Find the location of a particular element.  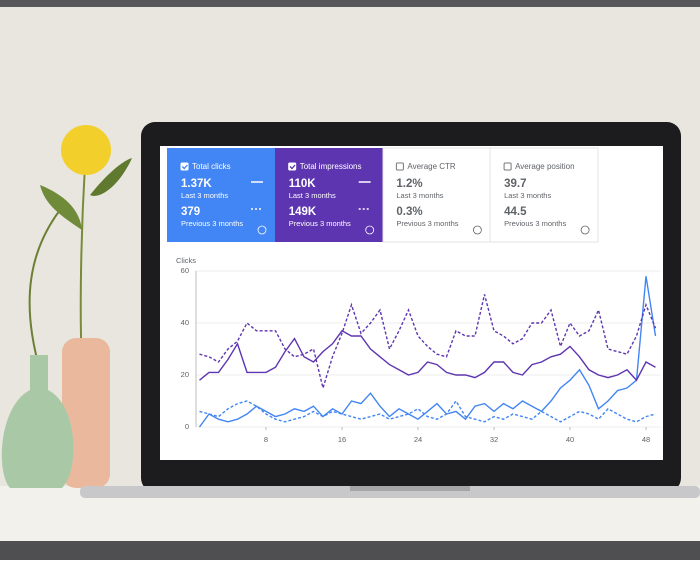

top-band is located at coordinates (350, 3).